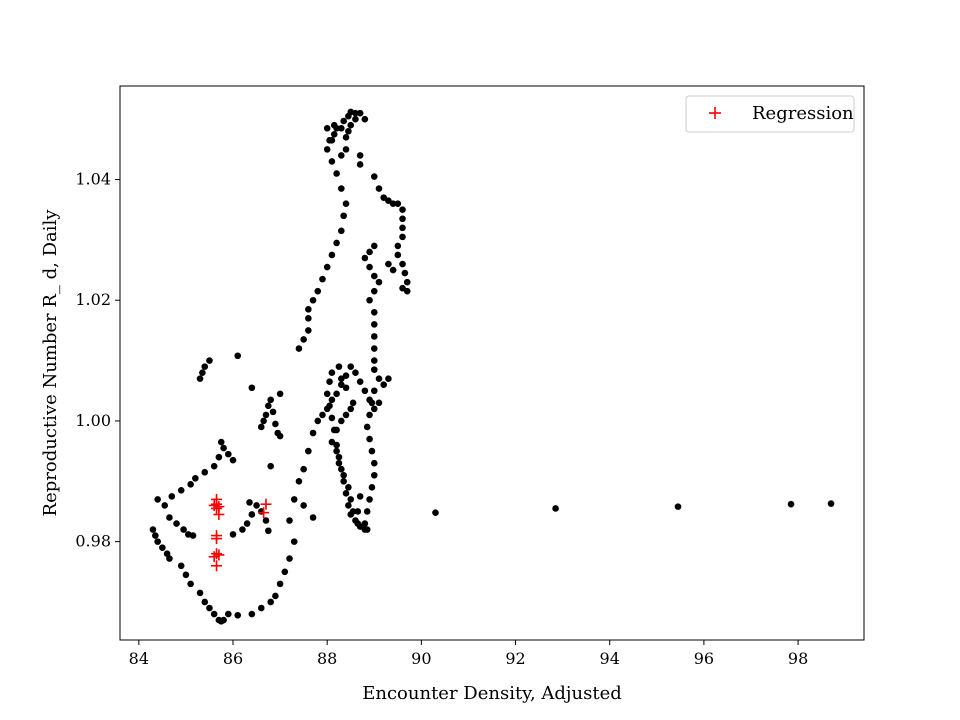 The image size is (960, 720). What do you see at coordinates (233, 658) in the screenshot?
I see `x-tick-label: 86` at bounding box center [233, 658].